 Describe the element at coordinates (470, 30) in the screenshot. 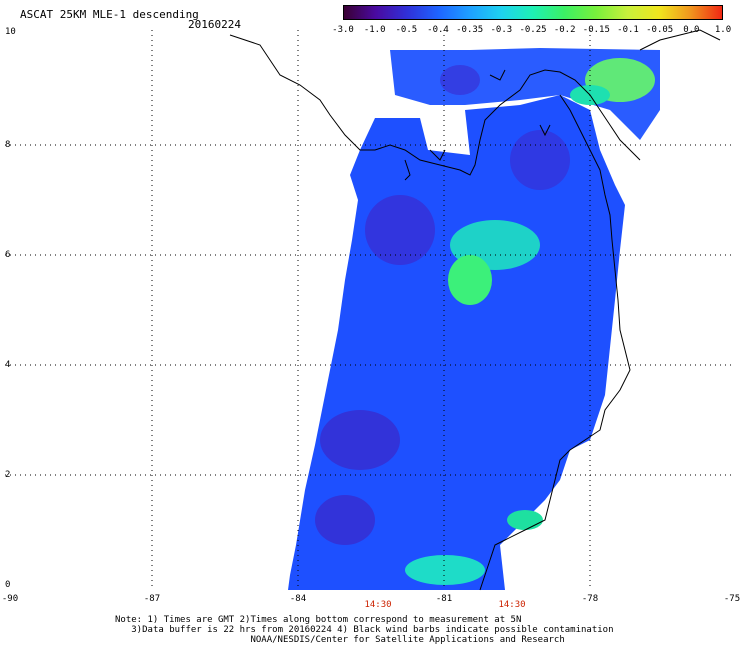

I see `colorbar-tick-label: -0.35` at that location.